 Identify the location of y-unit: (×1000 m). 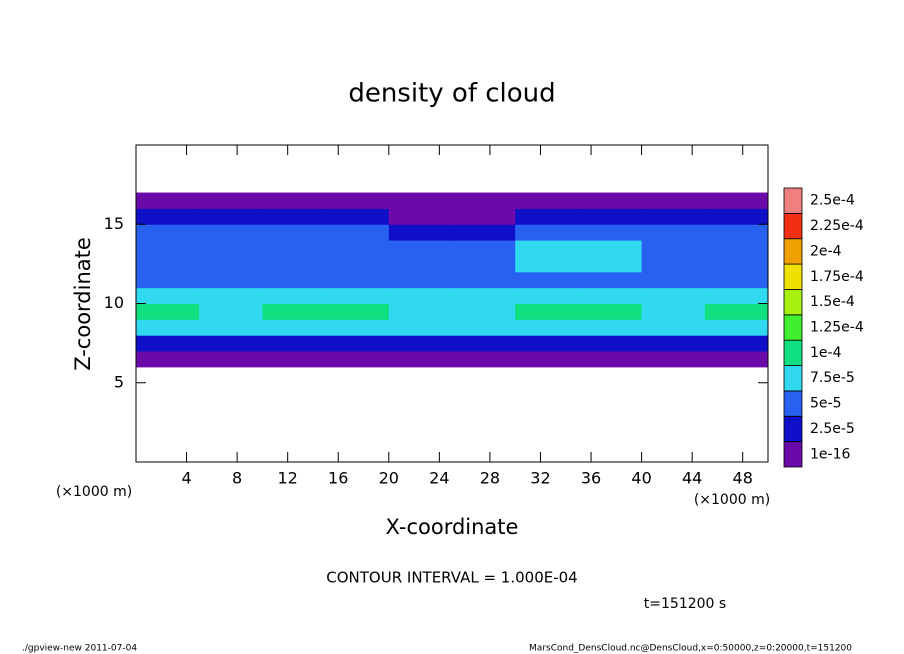
(94, 492).